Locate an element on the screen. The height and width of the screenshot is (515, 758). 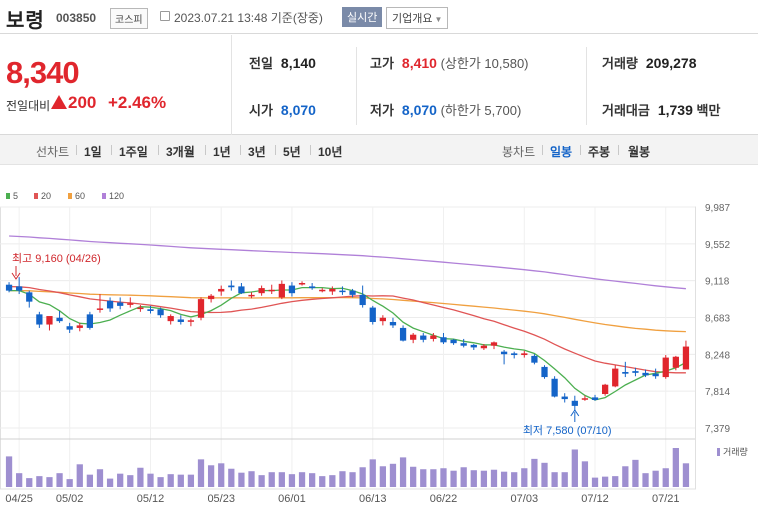
stock-code: 003850 is located at coordinates (76, 18).